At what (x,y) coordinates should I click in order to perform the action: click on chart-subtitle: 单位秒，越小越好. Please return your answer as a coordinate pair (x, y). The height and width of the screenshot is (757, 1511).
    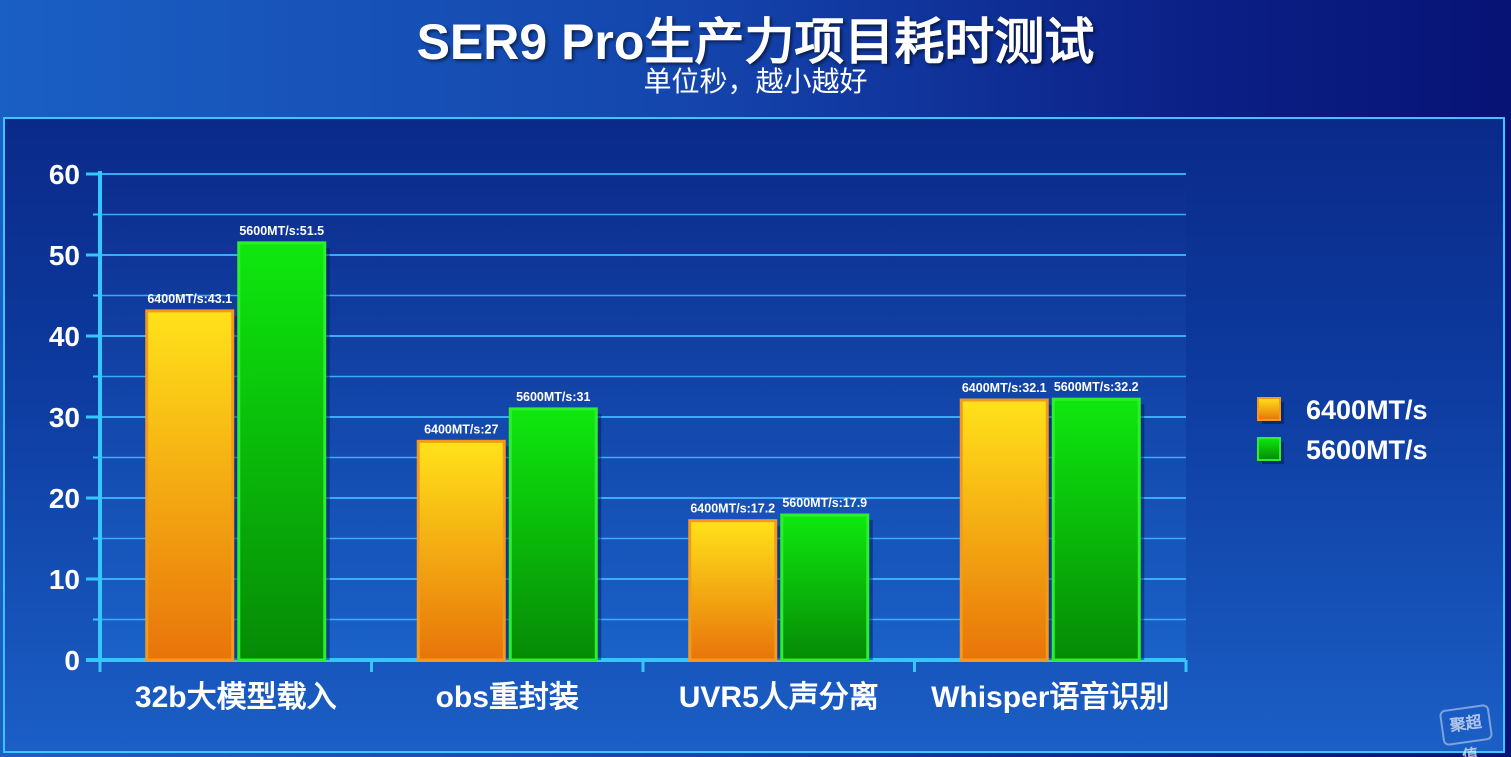
    Looking at the image, I should click on (755, 81).